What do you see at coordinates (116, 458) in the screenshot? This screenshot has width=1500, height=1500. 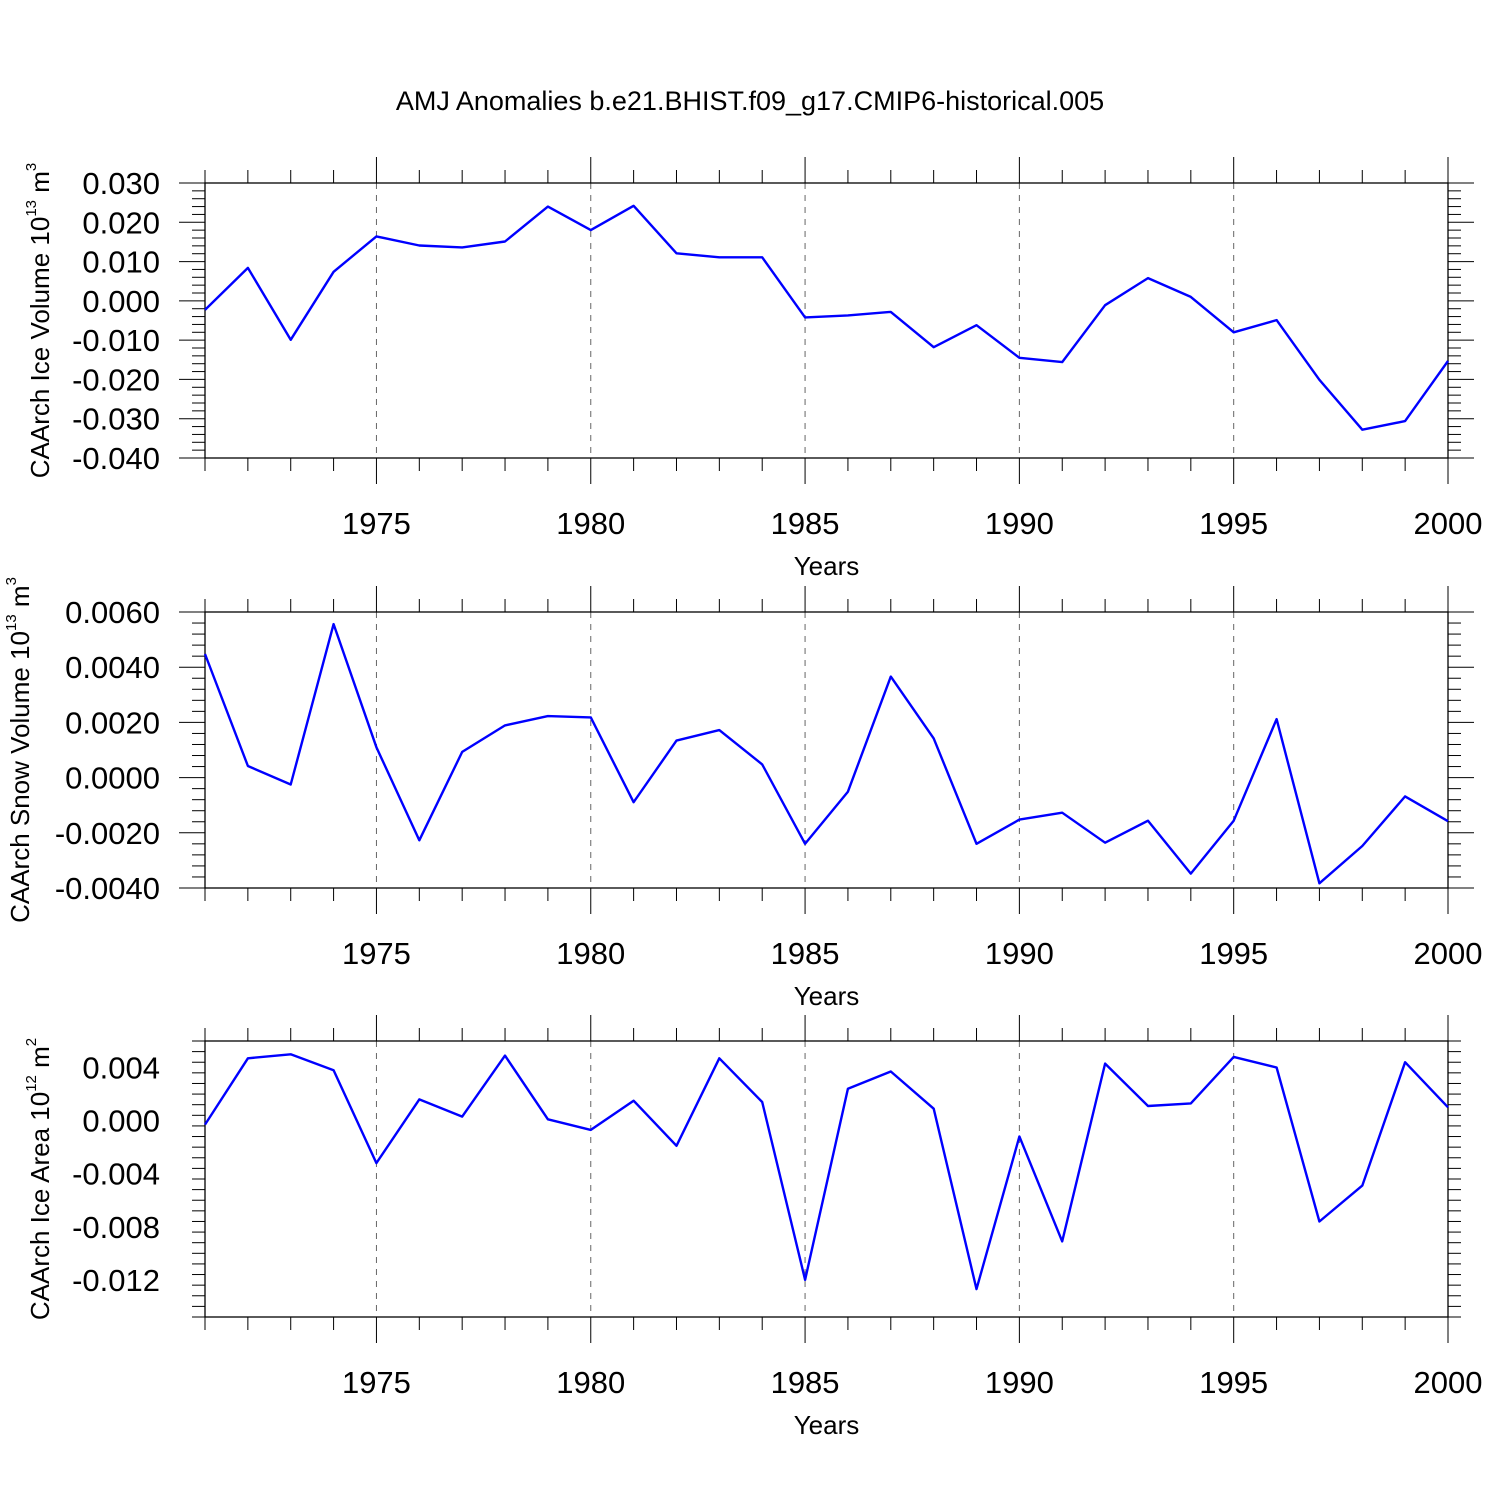 I see `y-tick-label: -0.040` at bounding box center [116, 458].